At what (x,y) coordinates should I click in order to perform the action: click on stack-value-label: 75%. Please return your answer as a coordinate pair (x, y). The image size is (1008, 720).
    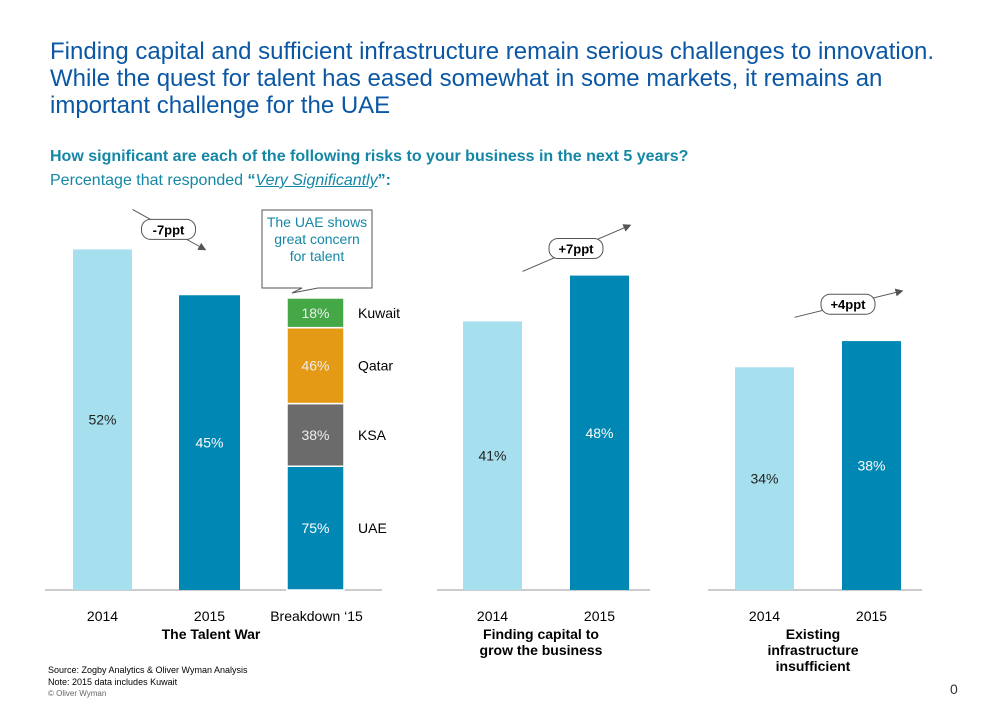
    Looking at the image, I should click on (315, 528).